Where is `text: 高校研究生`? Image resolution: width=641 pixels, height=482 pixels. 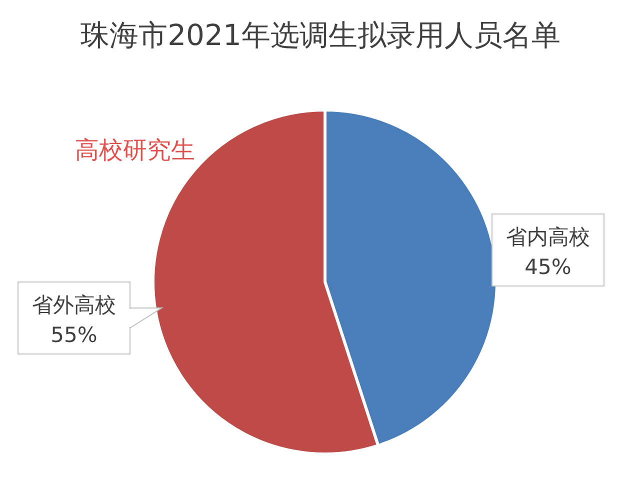 text: 高校研究生 is located at coordinates (135, 150).